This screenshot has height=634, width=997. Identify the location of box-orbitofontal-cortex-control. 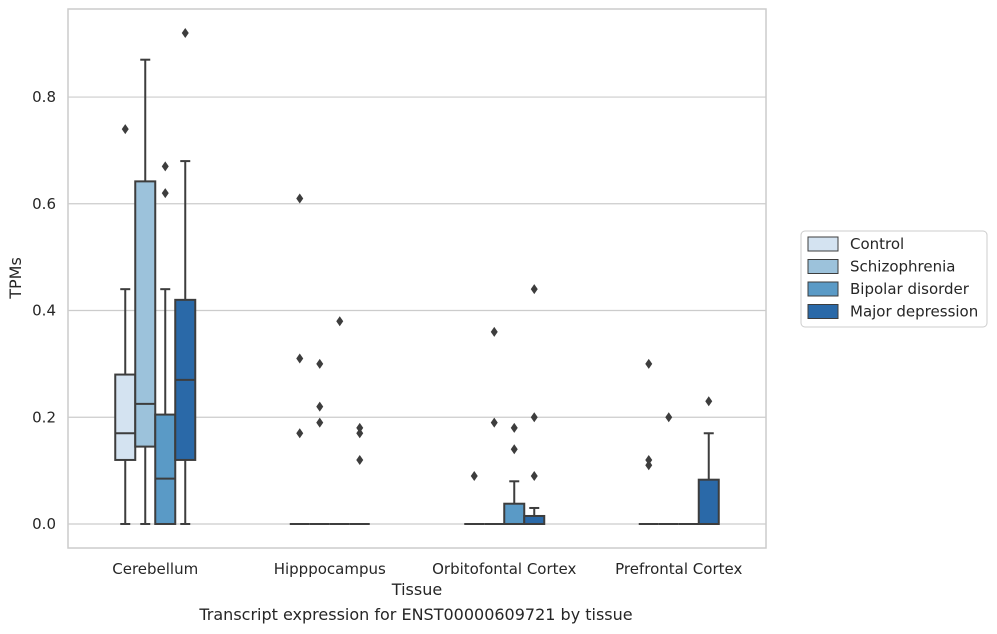
(474, 497).